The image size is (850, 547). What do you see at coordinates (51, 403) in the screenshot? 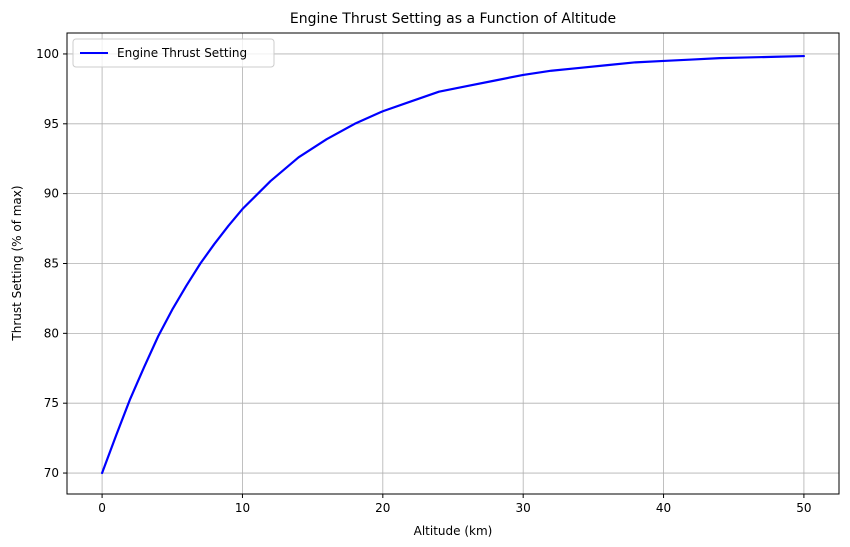
I see `y-tick-label: 75` at bounding box center [51, 403].